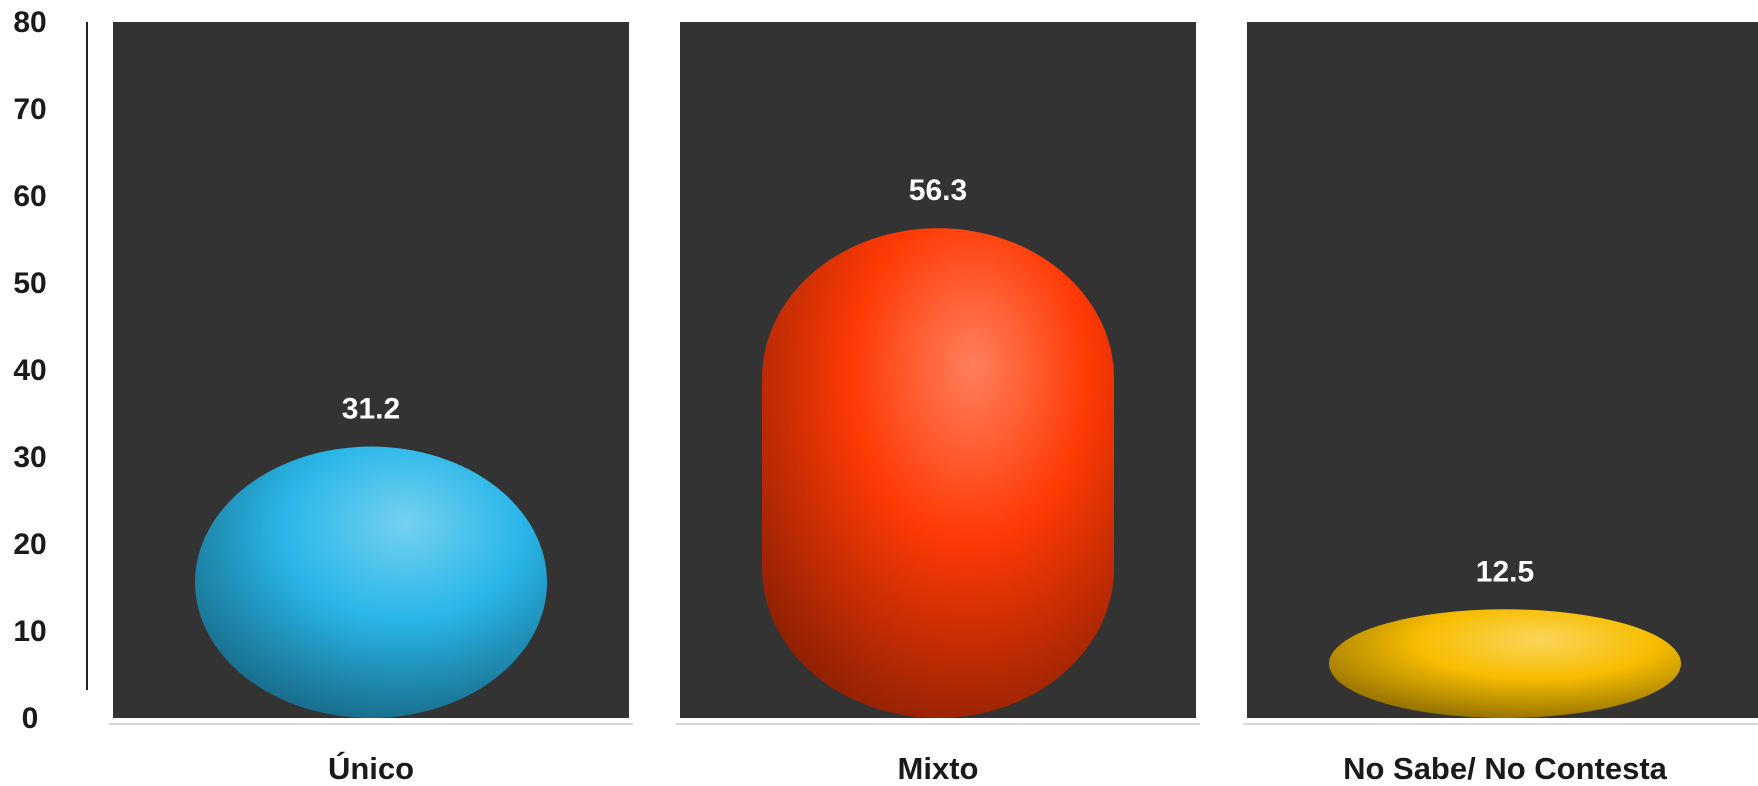  What do you see at coordinates (30, 718) in the screenshot?
I see `y-tick-label: 0` at bounding box center [30, 718].